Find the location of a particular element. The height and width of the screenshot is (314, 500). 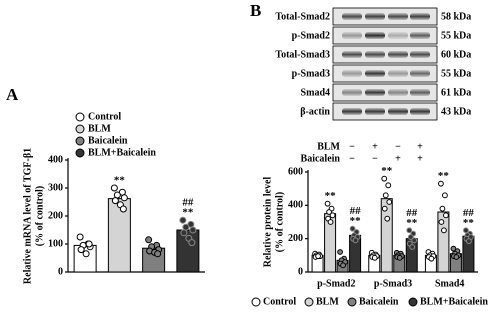

legend-label: Control is located at coordinates (279, 301).